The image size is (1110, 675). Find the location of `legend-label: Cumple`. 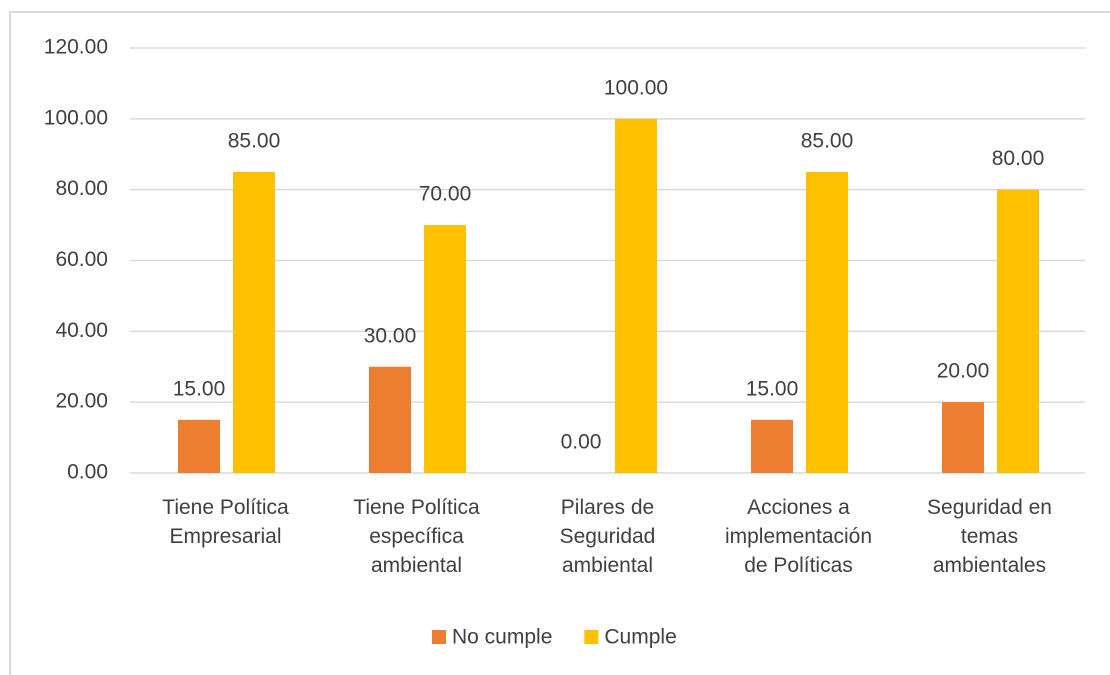

legend-label: Cumple is located at coordinates (640, 637).